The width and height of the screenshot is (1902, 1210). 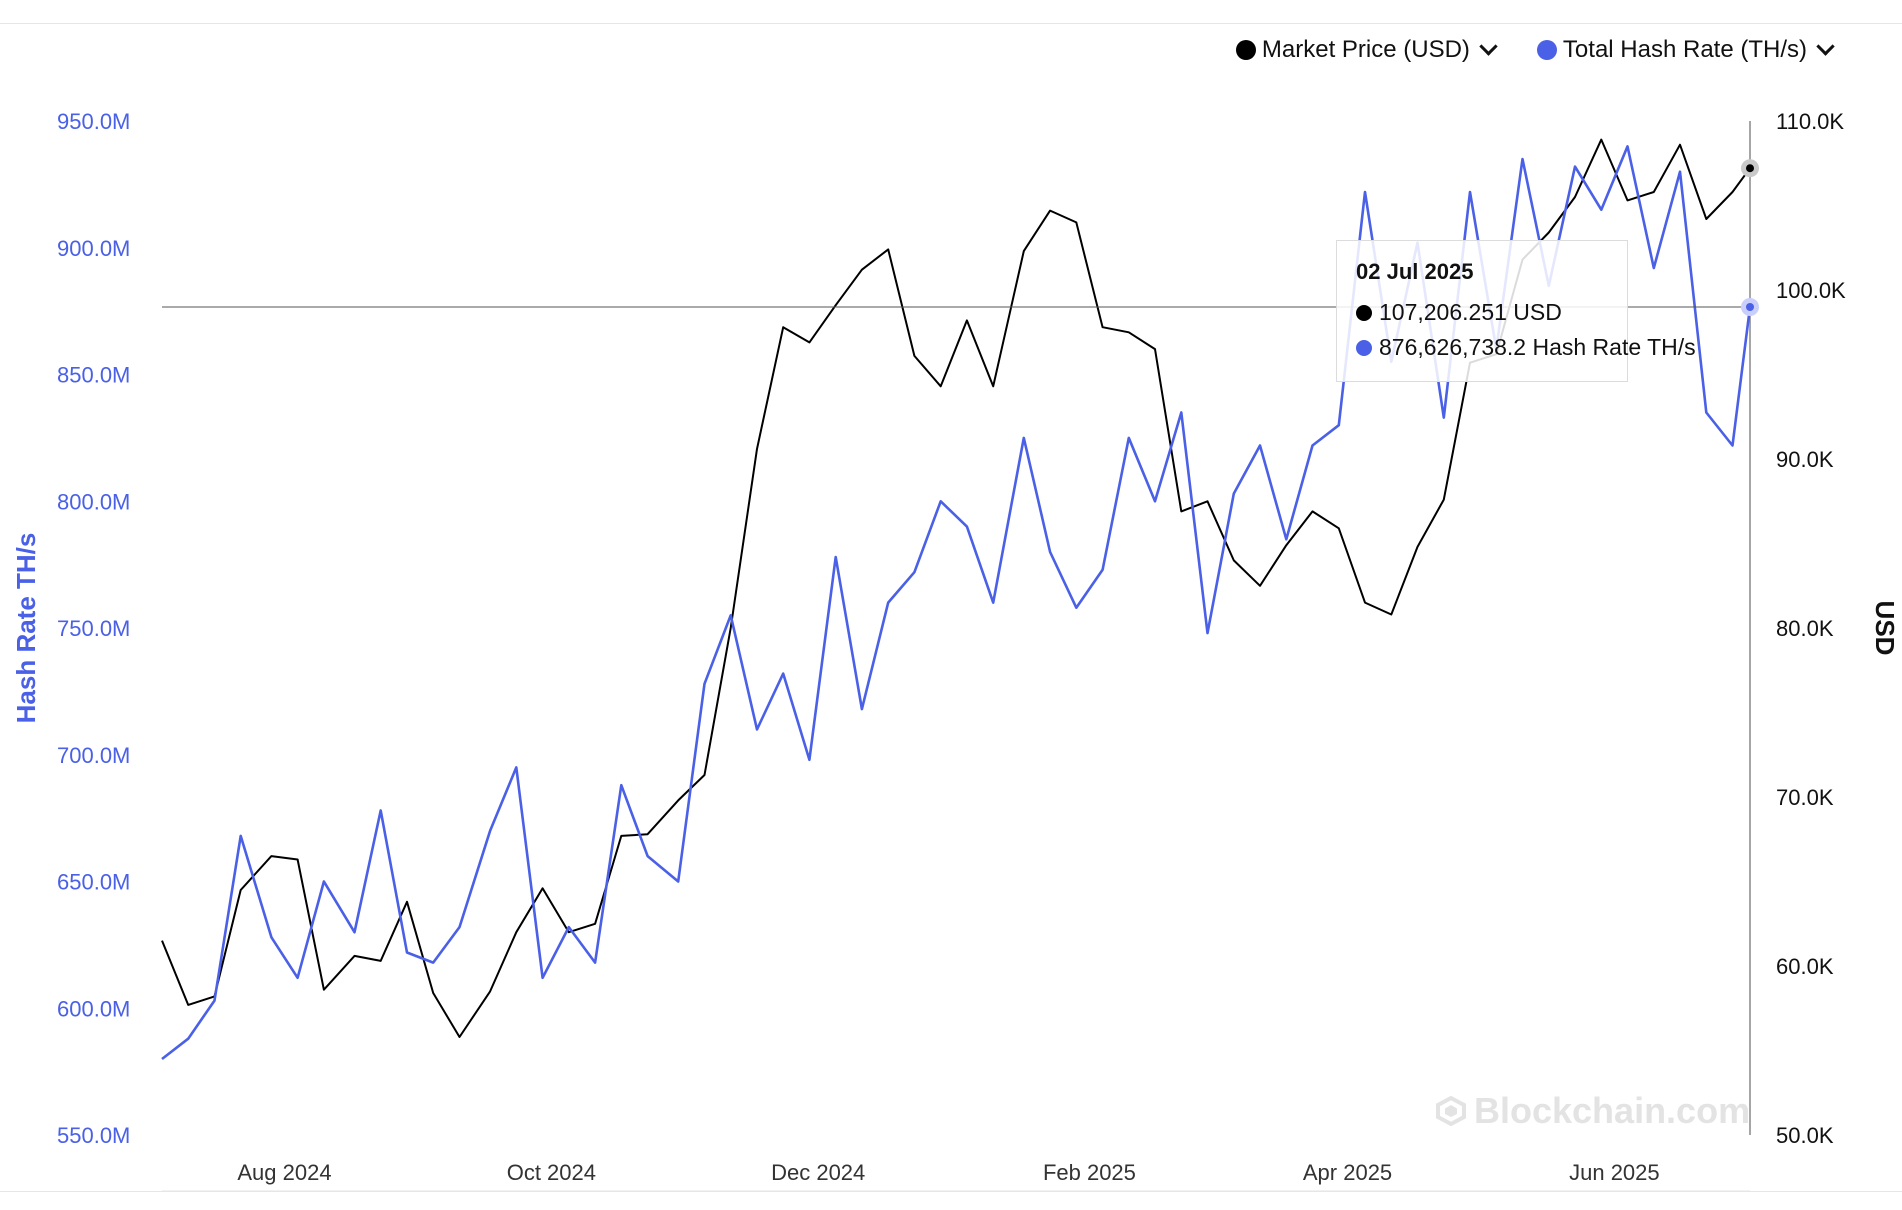 I want to click on y-right-tick-label: 80.0K, so click(x=1805, y=628).